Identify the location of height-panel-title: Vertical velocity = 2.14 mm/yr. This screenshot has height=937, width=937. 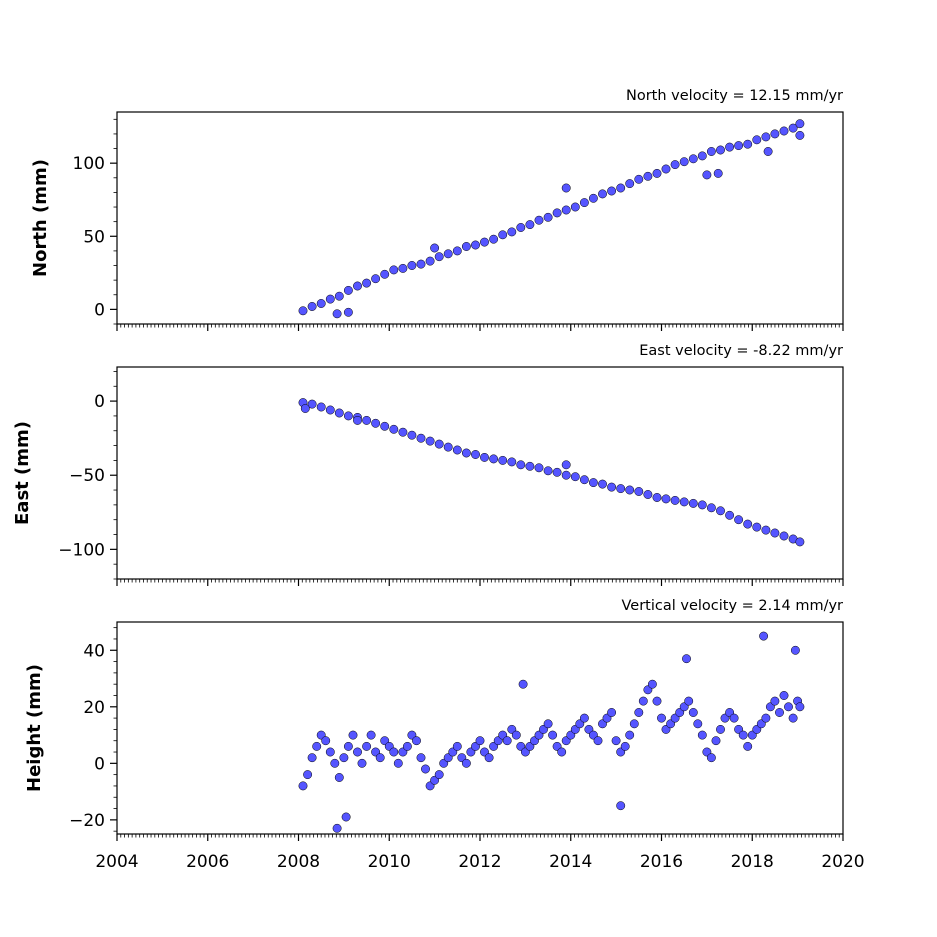
(733, 606).